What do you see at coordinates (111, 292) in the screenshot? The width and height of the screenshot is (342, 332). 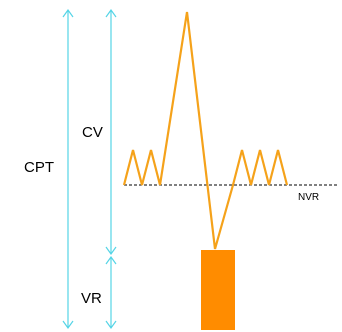 I see `vr-span-arrow` at bounding box center [111, 292].